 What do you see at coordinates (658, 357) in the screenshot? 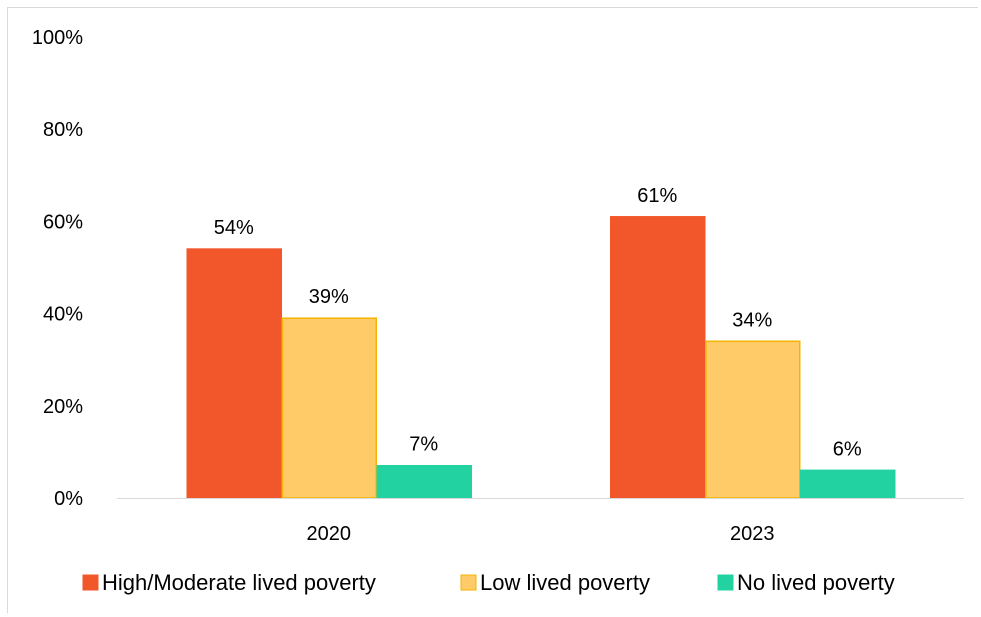
I see `bar-high-moderate-lived-poverty-2023` at bounding box center [658, 357].